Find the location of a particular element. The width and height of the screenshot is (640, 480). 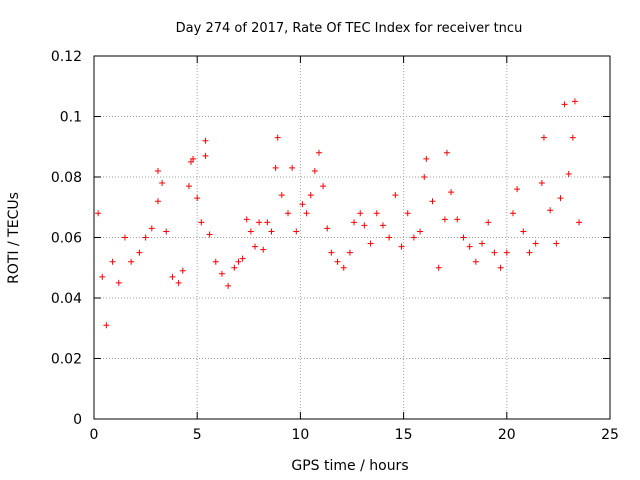

y-tick-label: 0.04 is located at coordinates (66, 299).